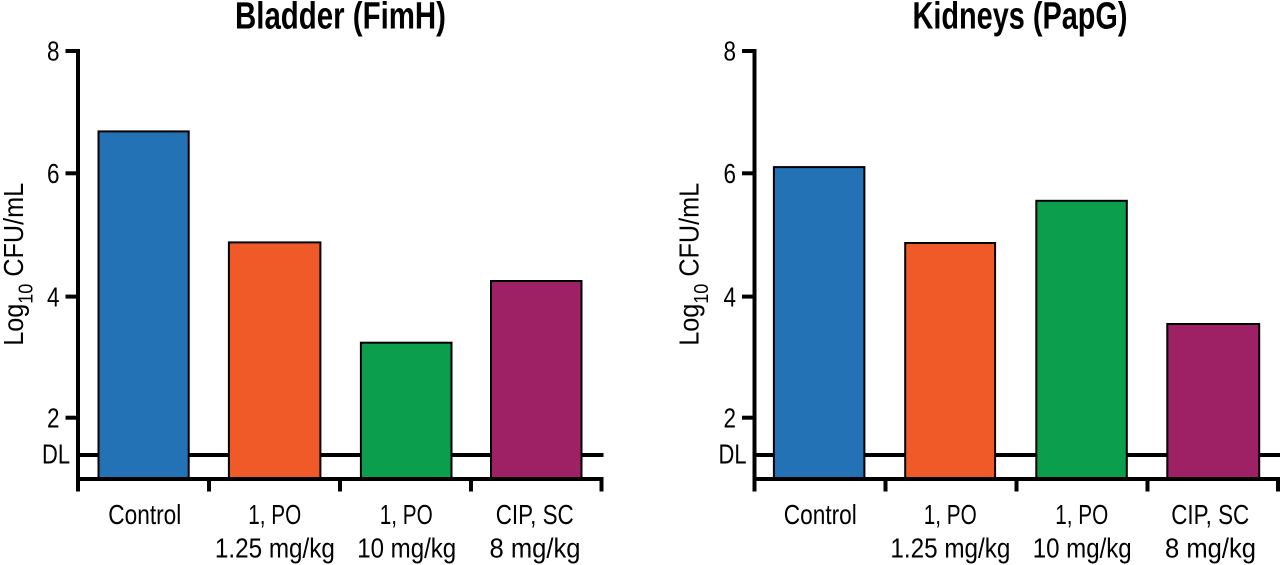 The width and height of the screenshot is (1280, 565). Describe the element at coordinates (340, 19) in the screenshot. I see `svg-text: Bladder (FimH)` at that location.